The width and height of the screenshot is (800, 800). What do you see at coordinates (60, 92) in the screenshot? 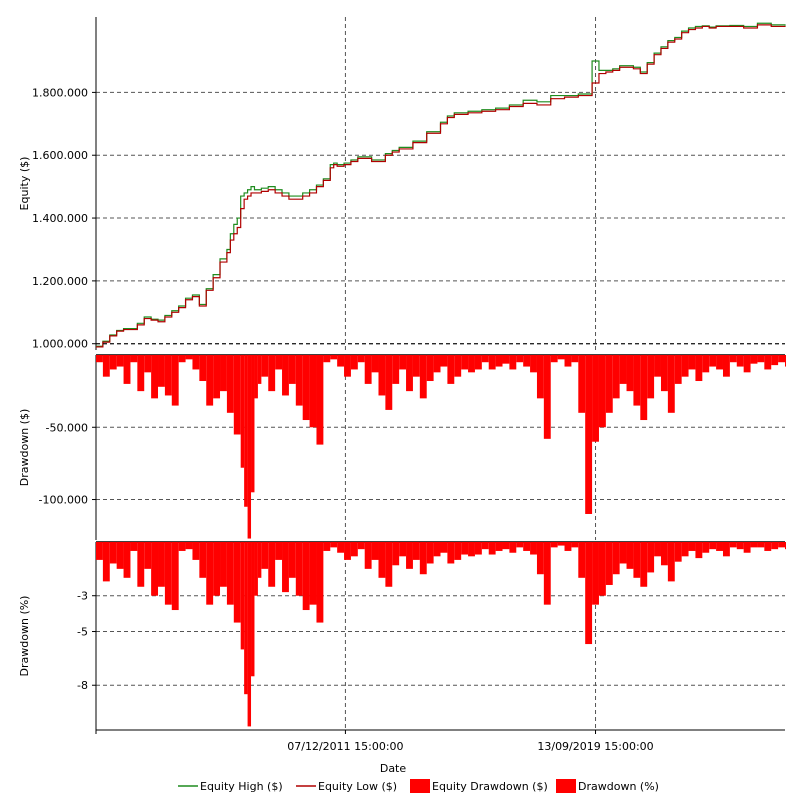
I see `y-tick-label: 1.800.000` at bounding box center [60, 92].